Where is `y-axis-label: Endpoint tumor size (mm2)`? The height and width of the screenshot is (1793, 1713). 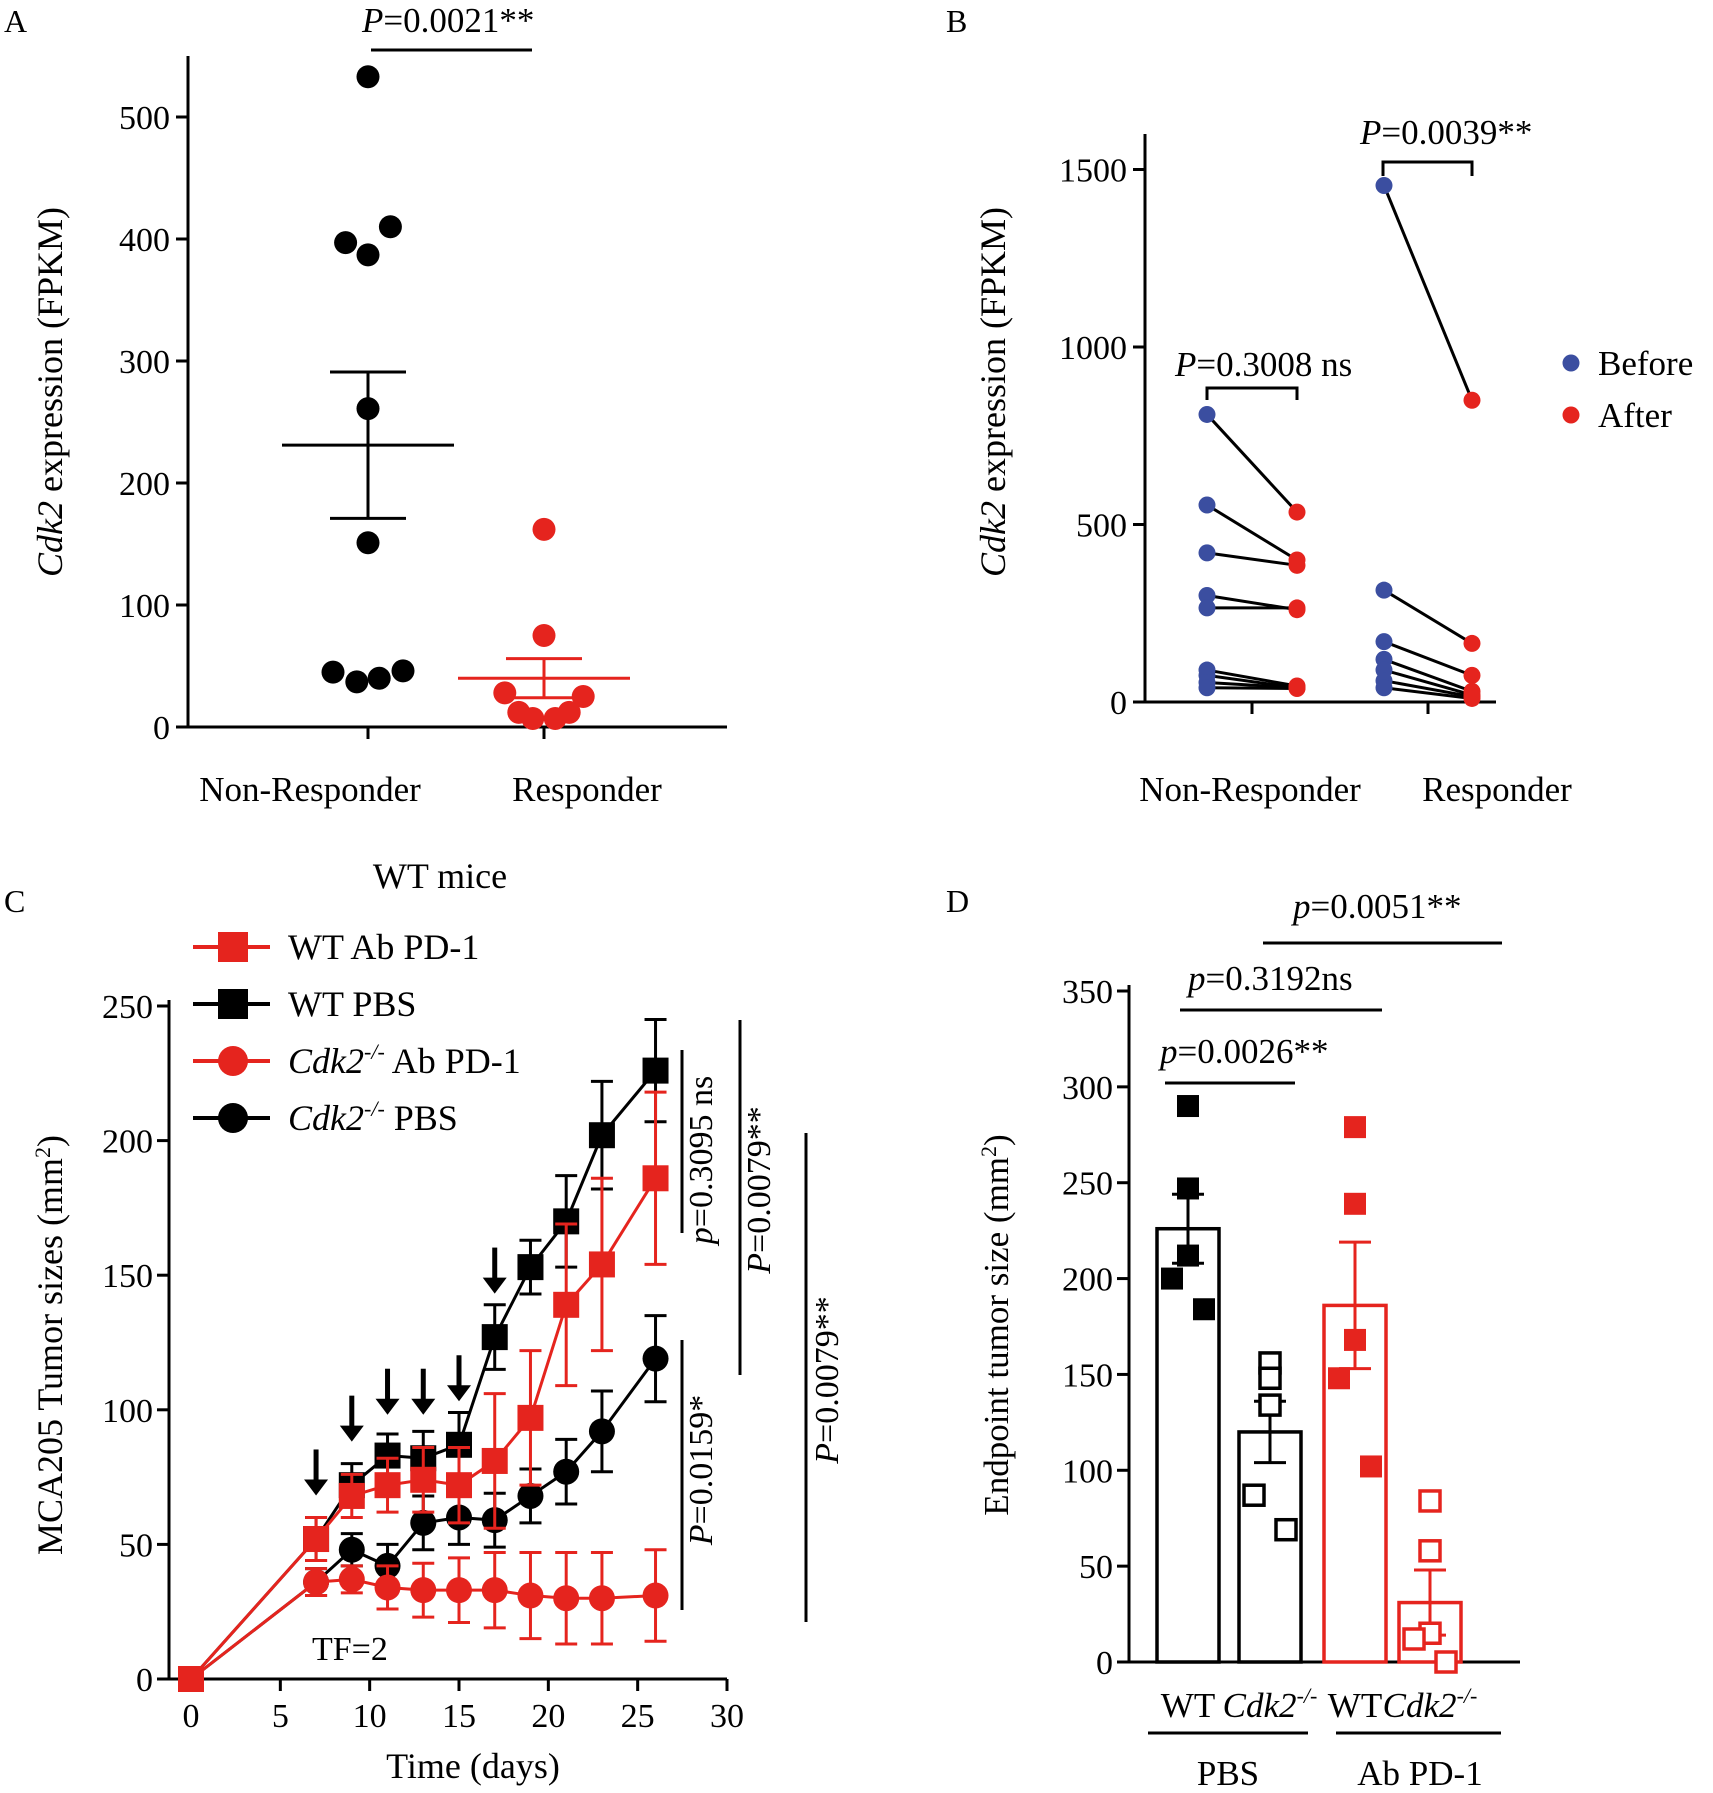
y-axis-label: Endpoint tumor size (mm2) is located at coordinates (996, 1324).